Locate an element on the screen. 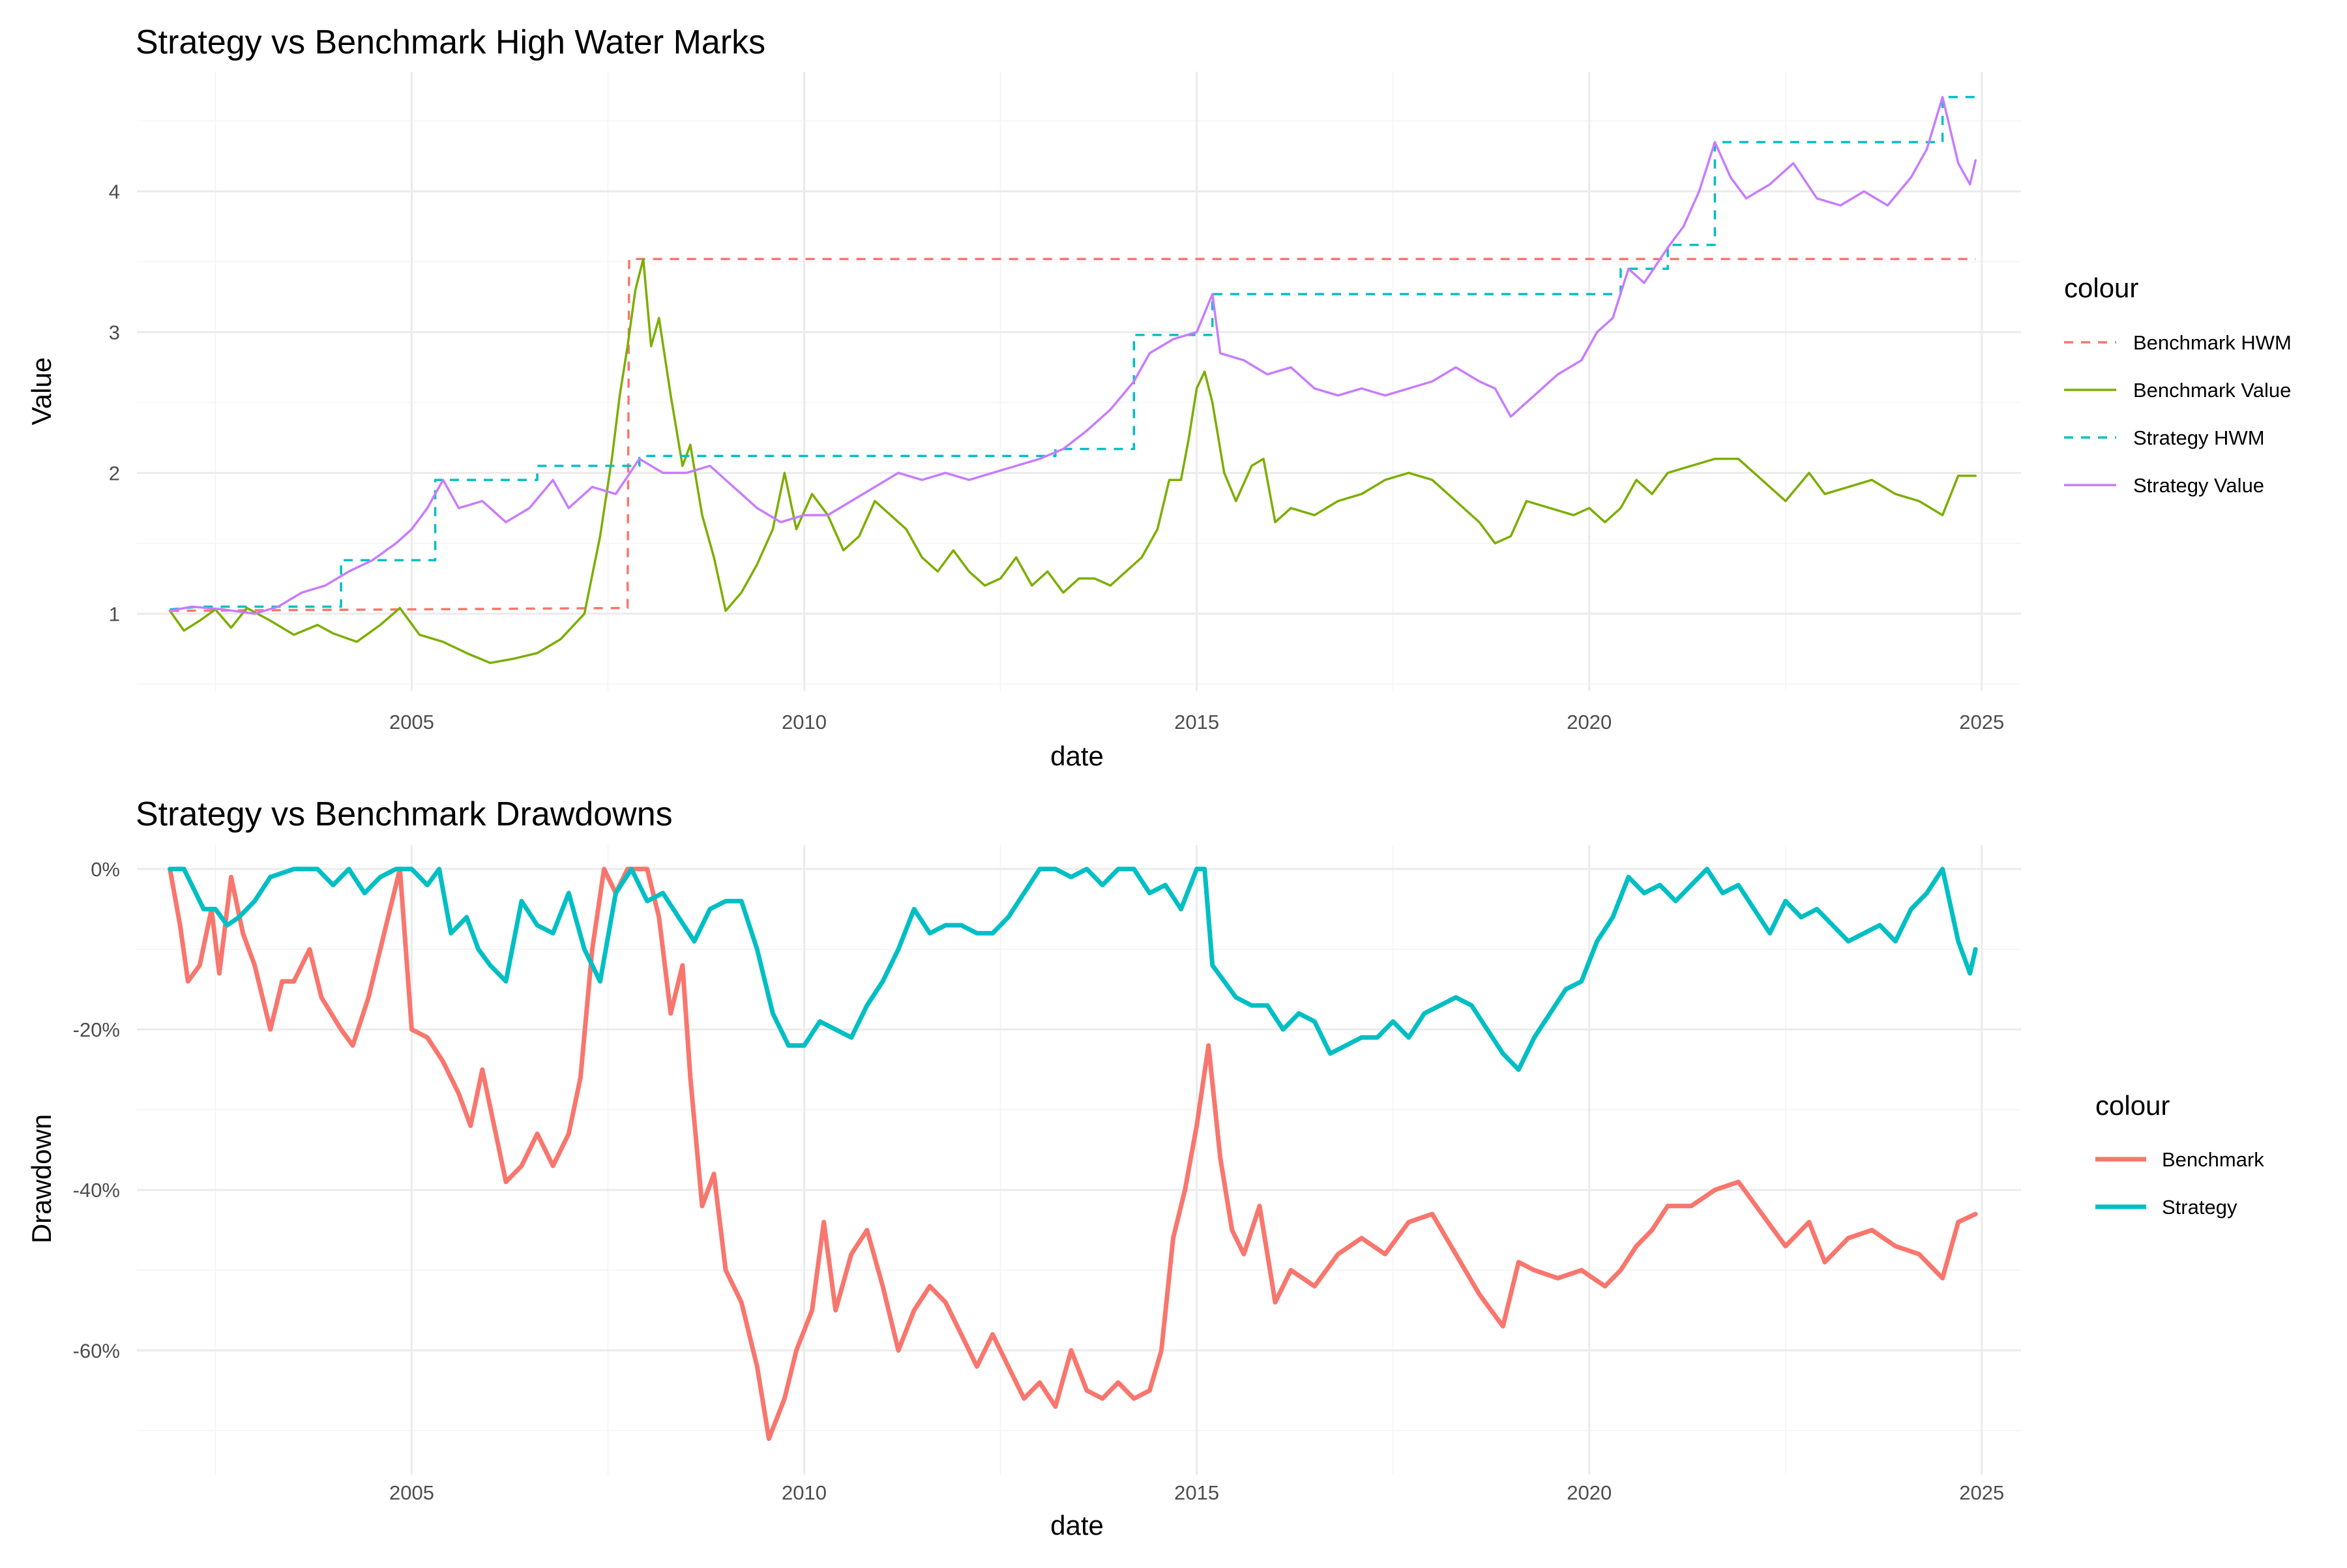  legend-label: Benchmark Value is located at coordinates (2212, 391).